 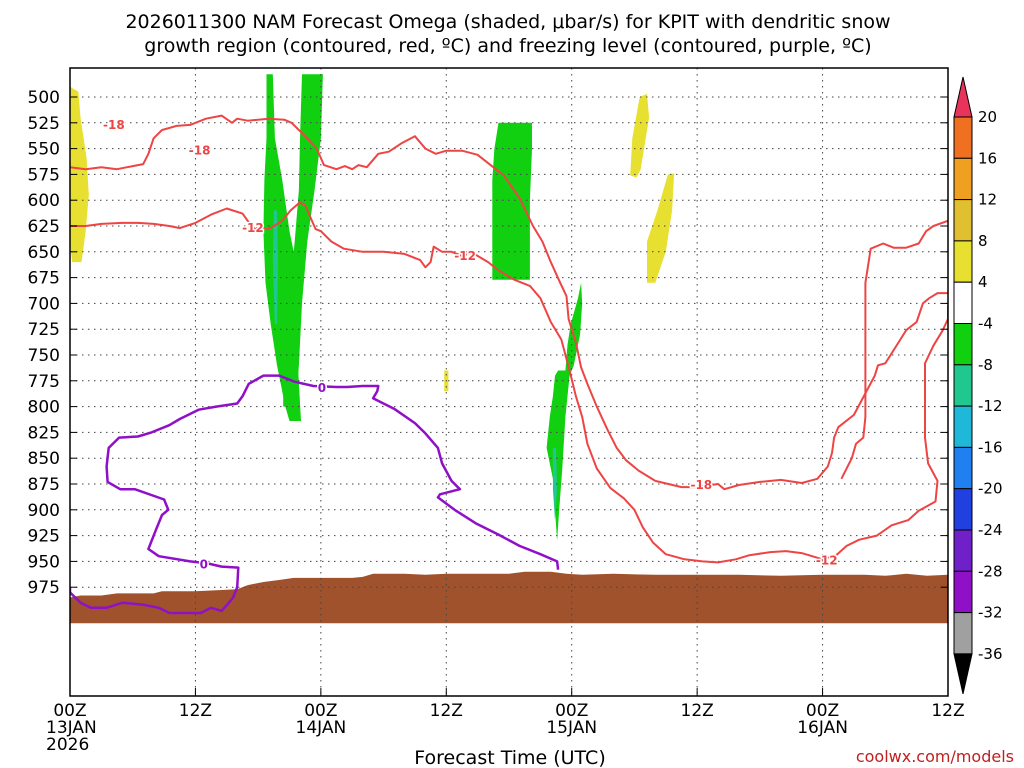 What do you see at coordinates (935, 756) in the screenshot?
I see `credit-text: coolwx.com/models` at bounding box center [935, 756].